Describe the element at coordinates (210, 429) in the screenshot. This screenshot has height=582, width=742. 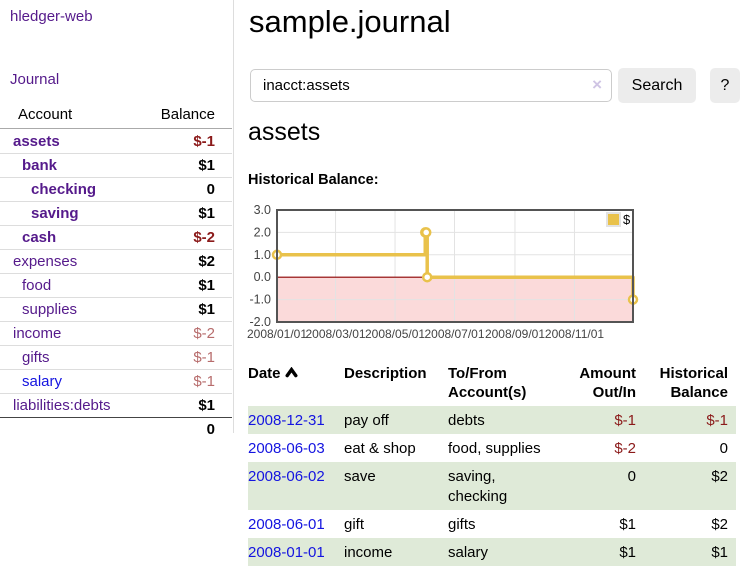
I see `account-total-balance: 0` at that location.